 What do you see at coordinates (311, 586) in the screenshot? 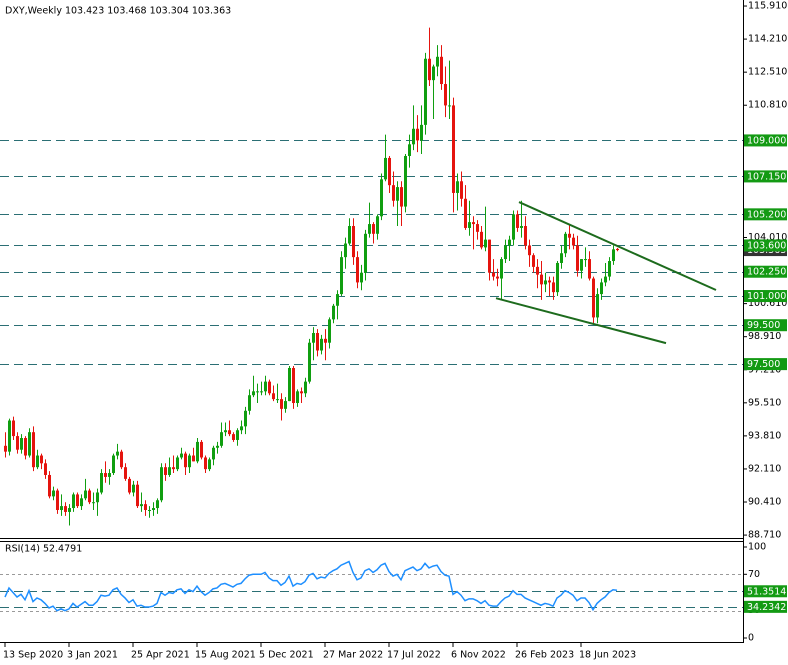
I see `rsi-line` at bounding box center [311, 586].